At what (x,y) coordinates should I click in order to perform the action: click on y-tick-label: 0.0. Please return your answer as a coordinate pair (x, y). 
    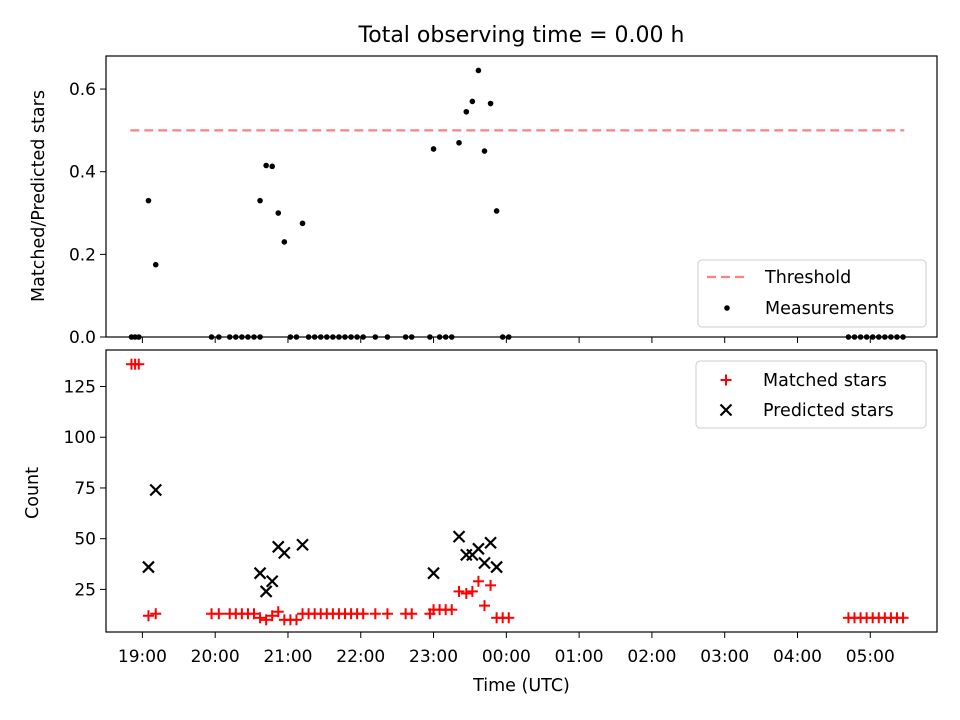
    Looking at the image, I should click on (82, 338).